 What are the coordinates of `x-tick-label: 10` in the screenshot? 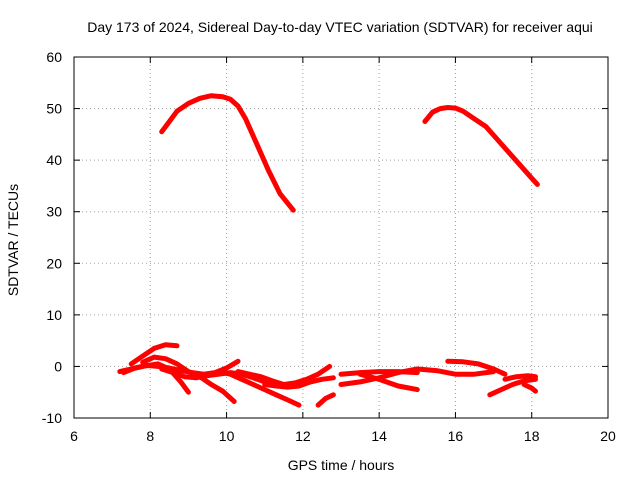 It's located at (227, 436).